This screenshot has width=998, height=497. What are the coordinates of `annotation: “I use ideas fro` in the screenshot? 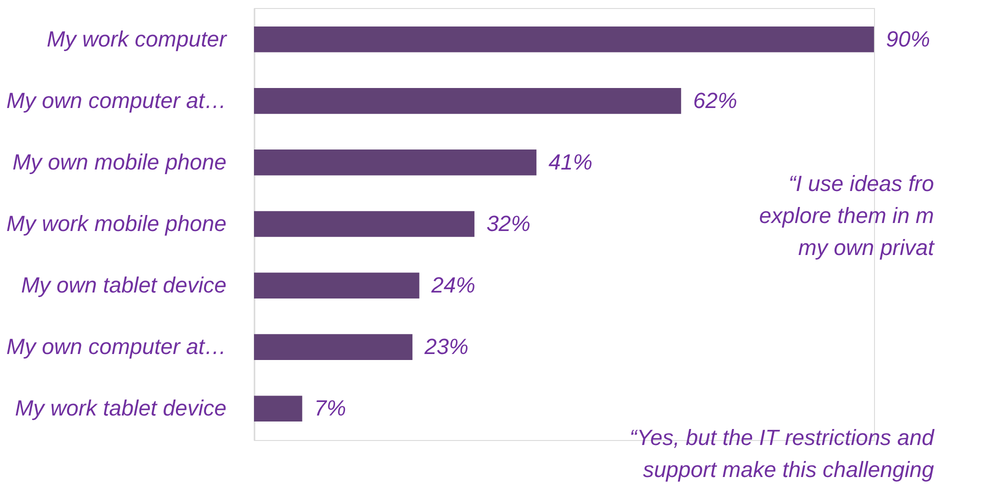 It's located at (861, 183).